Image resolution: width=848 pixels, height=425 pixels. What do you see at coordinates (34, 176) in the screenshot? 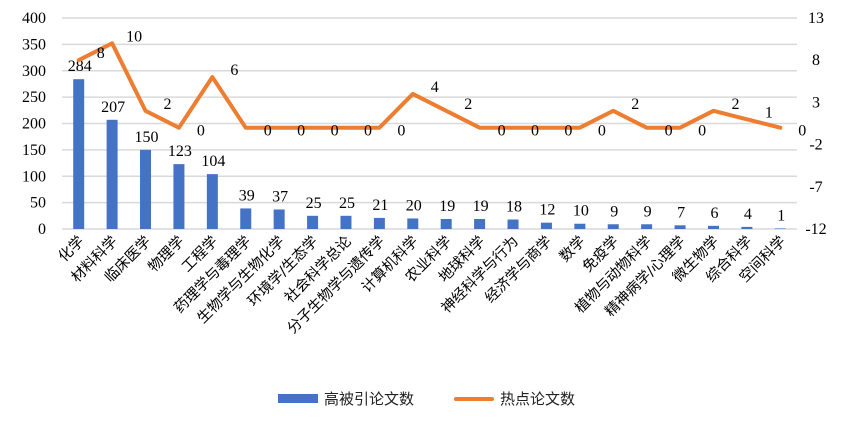
I see `left-axis-tick: 100` at bounding box center [34, 176].